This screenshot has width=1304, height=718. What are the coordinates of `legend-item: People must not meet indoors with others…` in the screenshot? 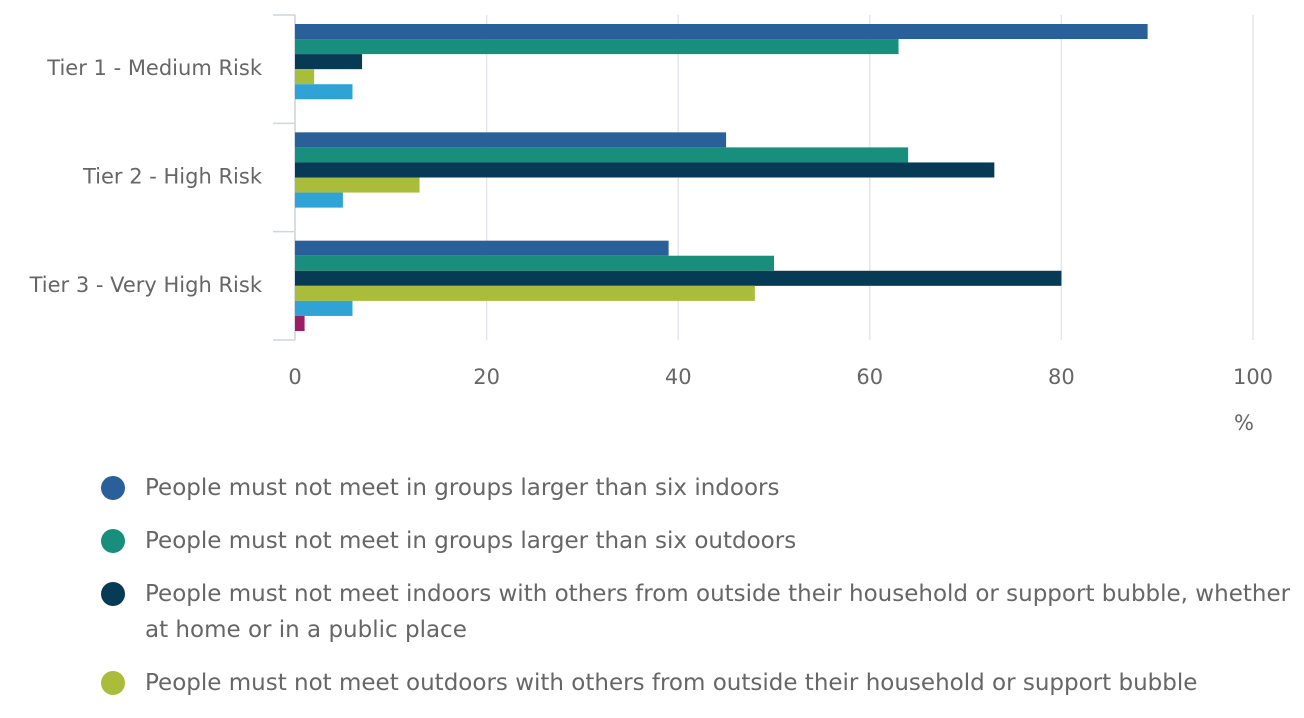 It's located at (702, 612).